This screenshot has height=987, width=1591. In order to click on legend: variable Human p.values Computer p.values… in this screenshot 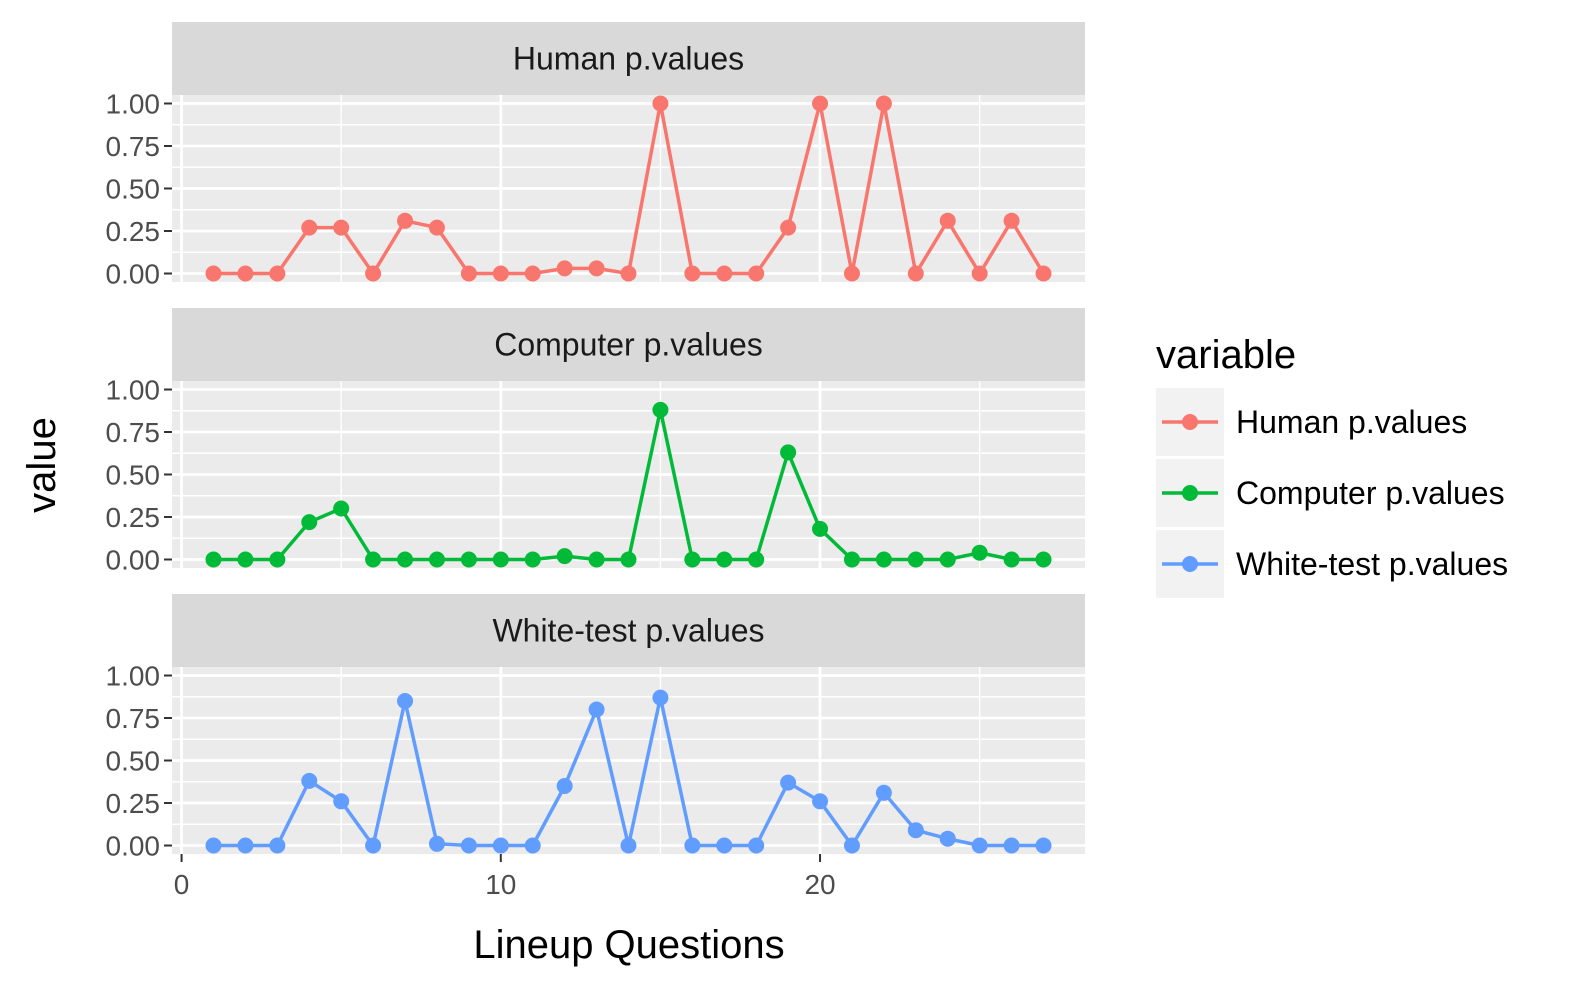, I will do `click(1332, 465)`.